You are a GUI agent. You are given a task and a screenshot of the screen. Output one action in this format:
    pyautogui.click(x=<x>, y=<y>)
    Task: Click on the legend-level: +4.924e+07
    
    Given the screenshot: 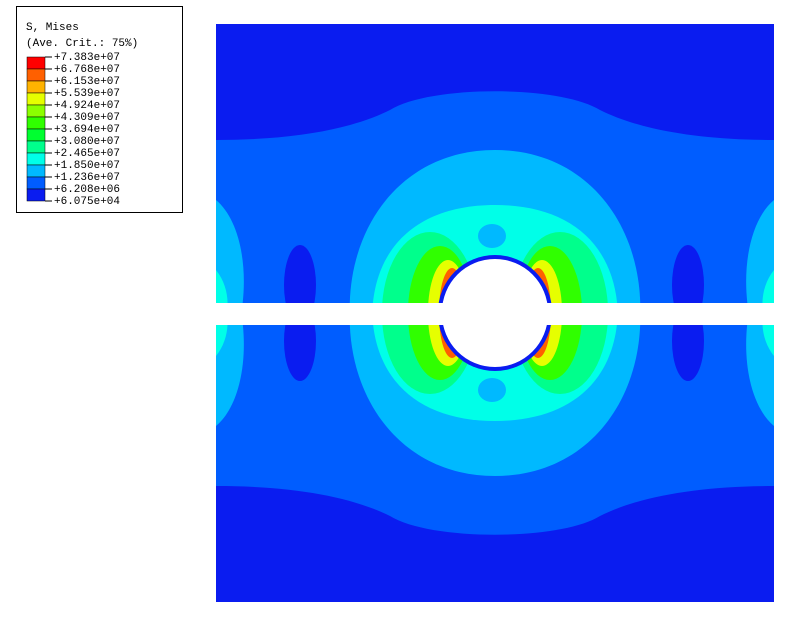 What is the action you would take?
    pyautogui.click(x=87, y=106)
    